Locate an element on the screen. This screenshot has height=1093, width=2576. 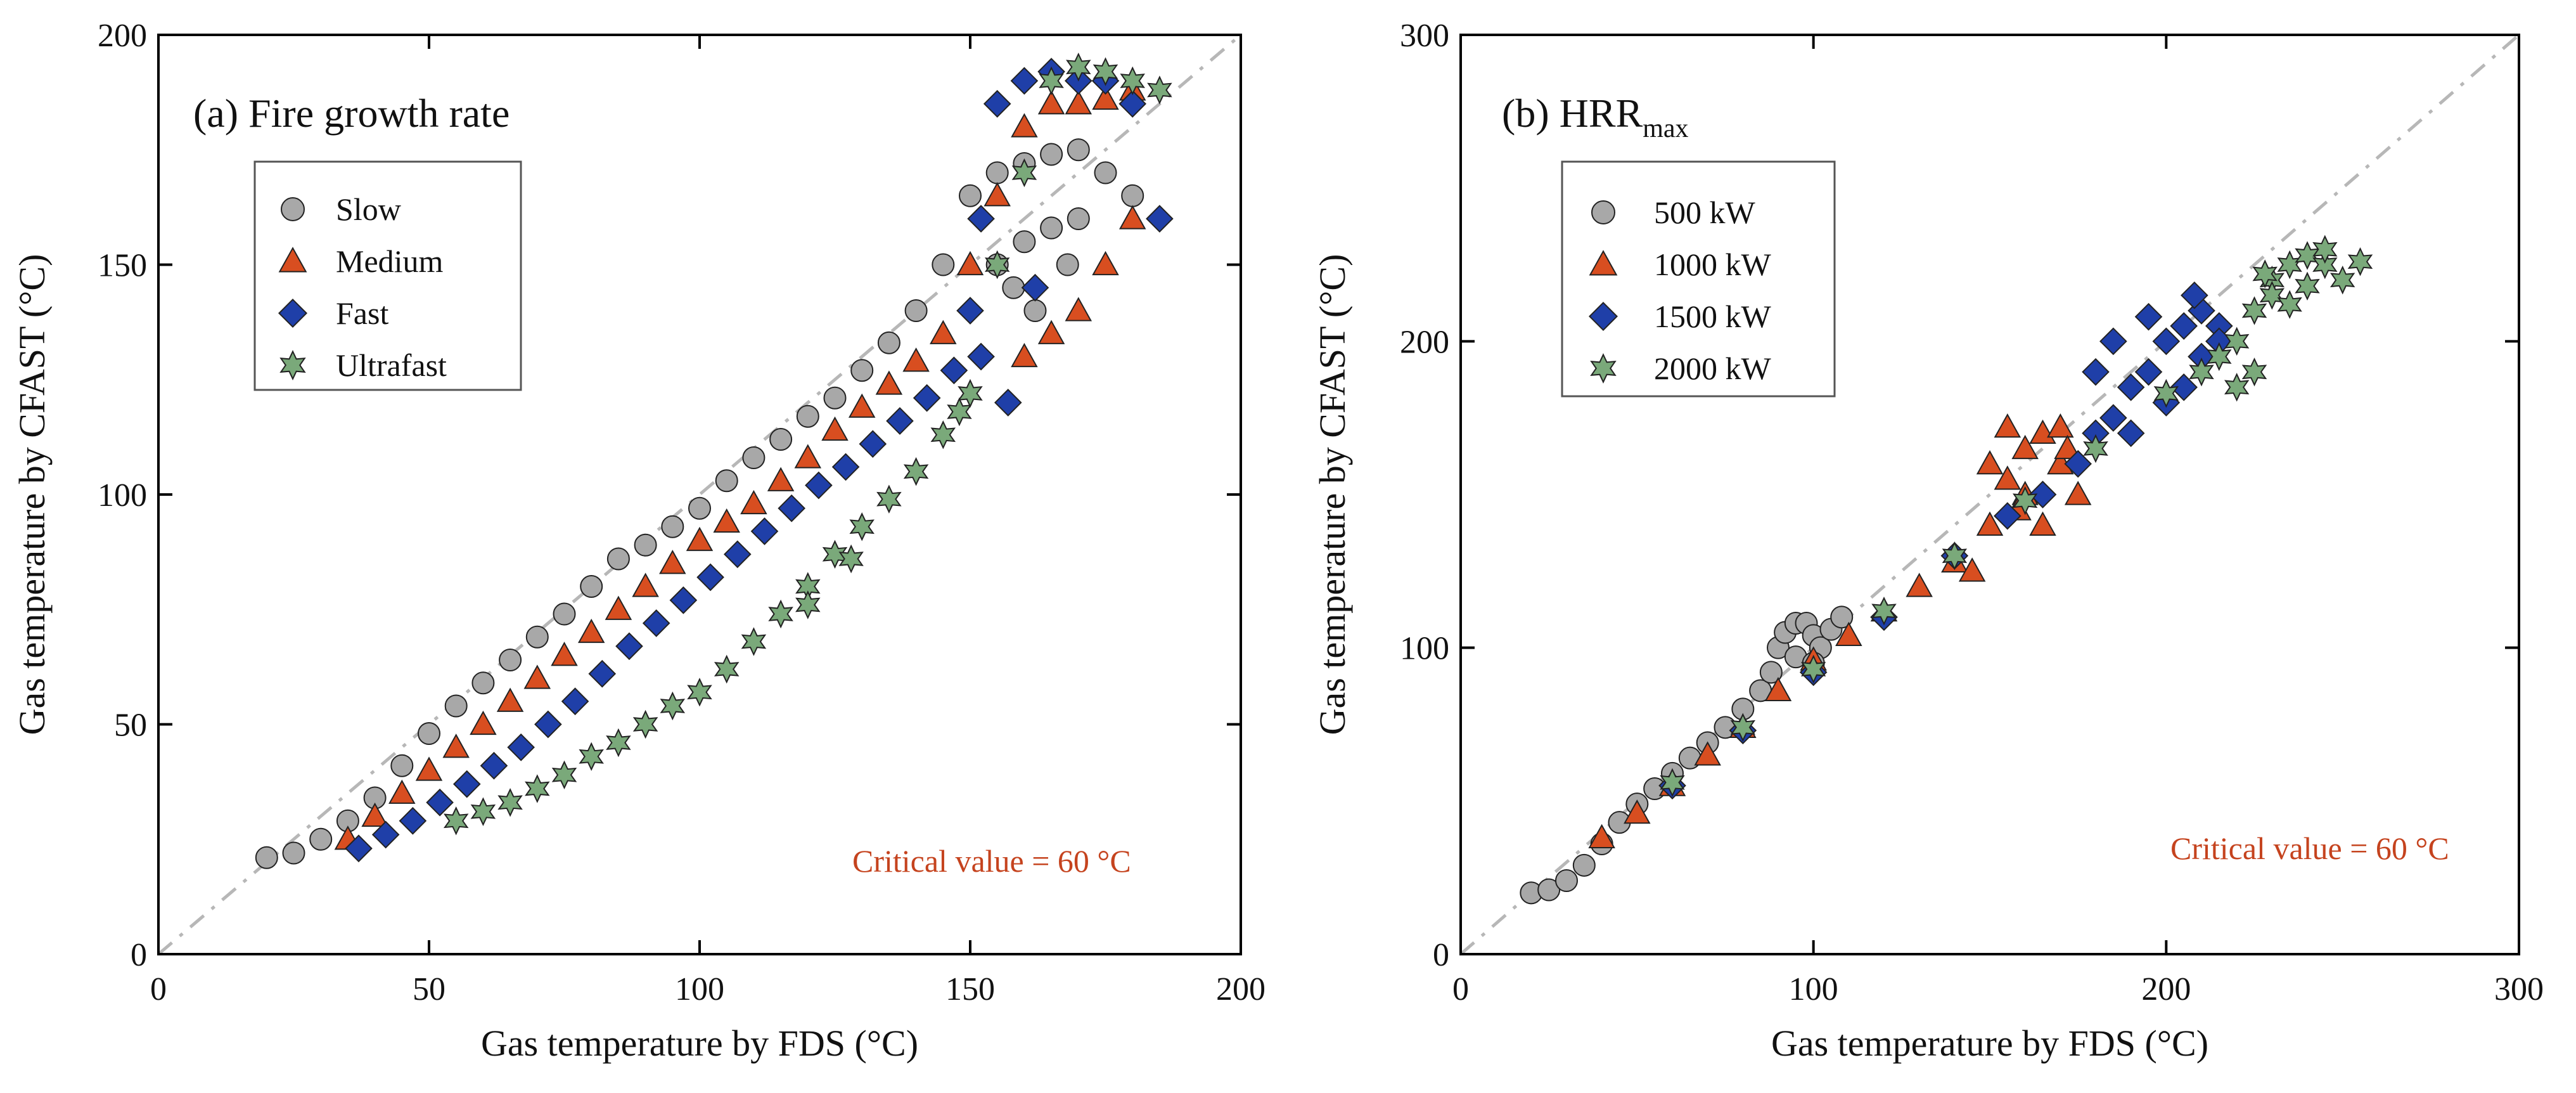
a-x-tick-label: 0 is located at coordinates (158, 989).